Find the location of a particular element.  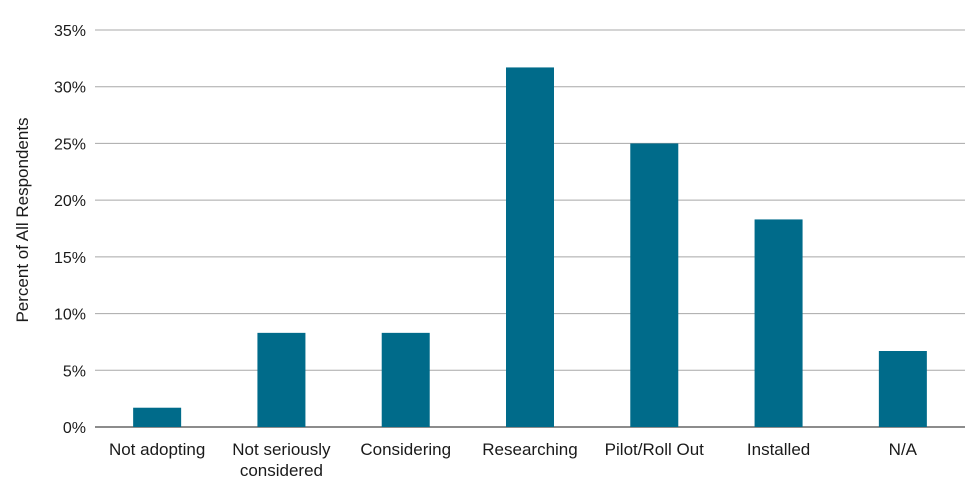

x-tick-label: Researching is located at coordinates (529, 449).